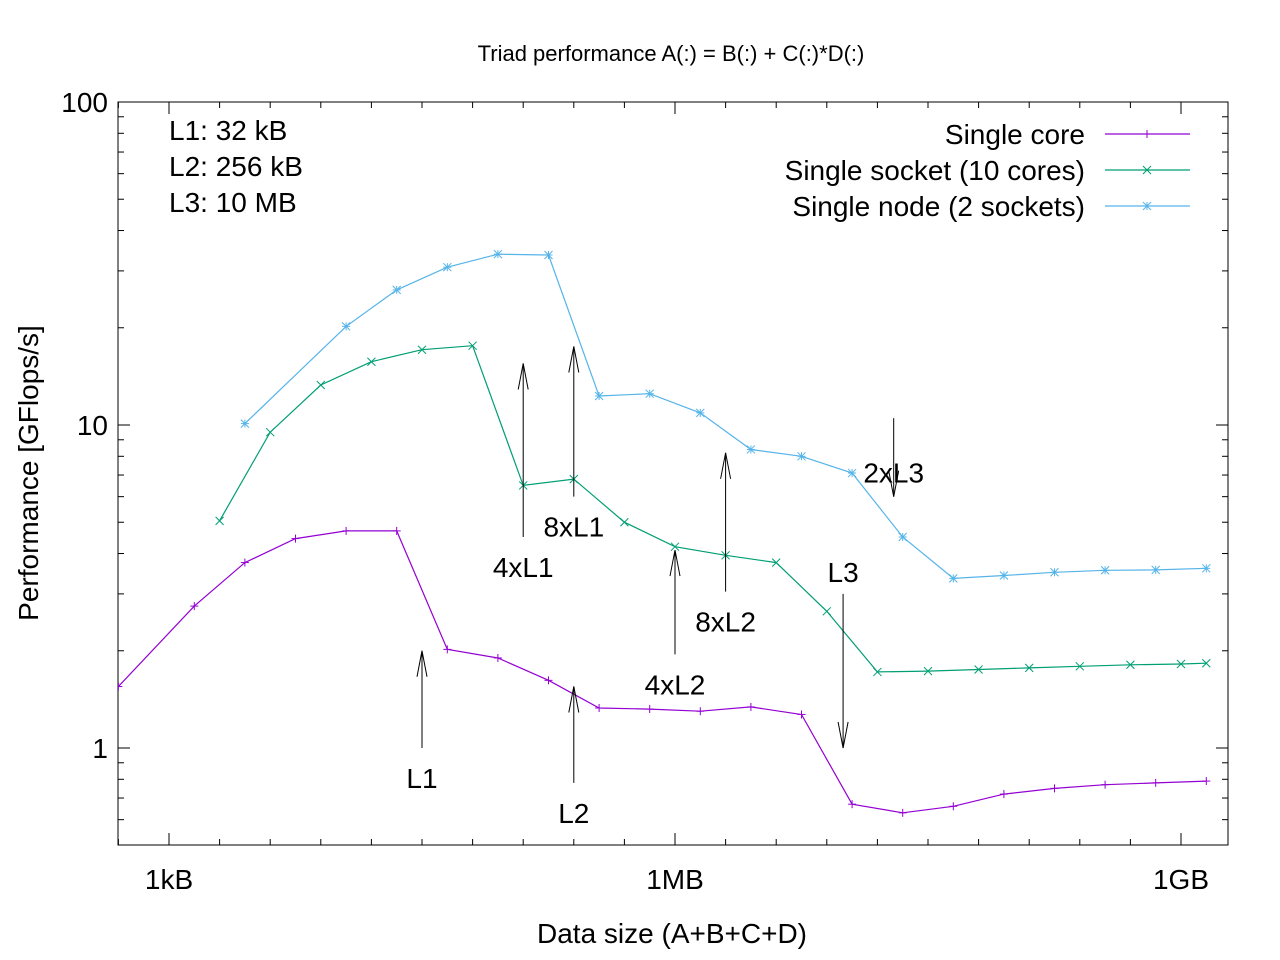 Image resolution: width=1280 pixels, height=960 pixels. Describe the element at coordinates (169, 879) in the screenshot. I see `x-tick-label: 1kB` at that location.